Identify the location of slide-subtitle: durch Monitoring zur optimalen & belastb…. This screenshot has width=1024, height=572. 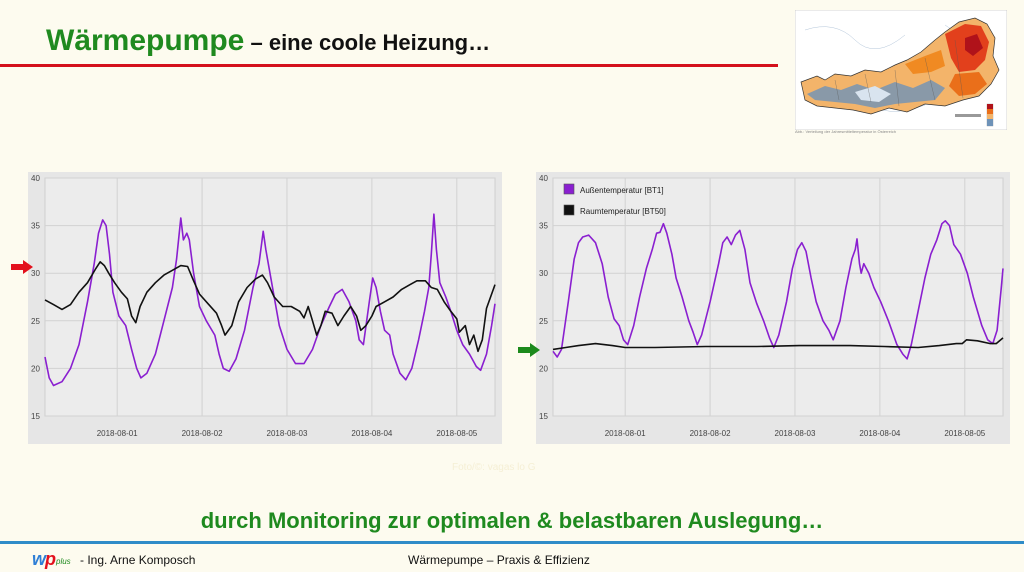
(512, 520).